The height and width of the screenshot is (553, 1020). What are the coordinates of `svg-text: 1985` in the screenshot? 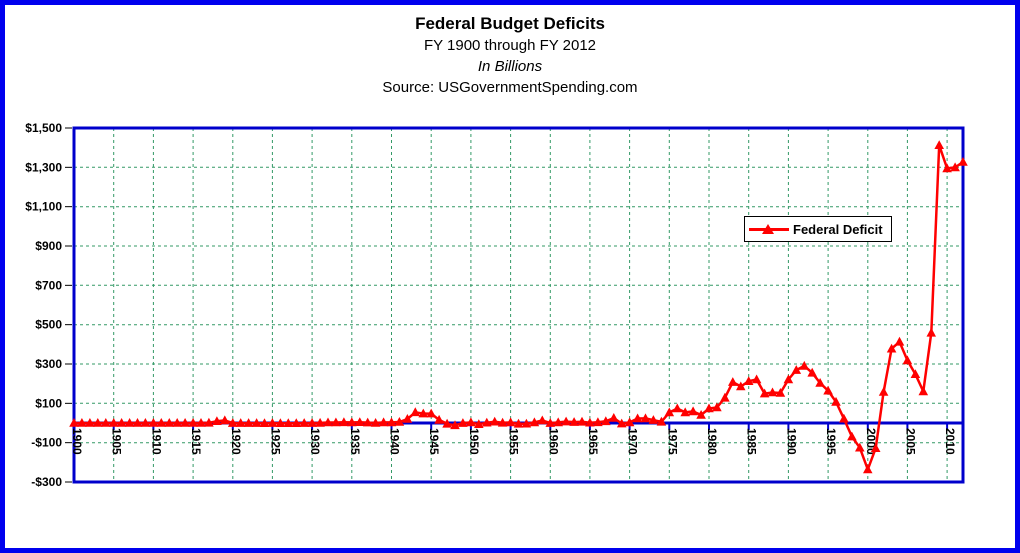 It's located at (752, 441).